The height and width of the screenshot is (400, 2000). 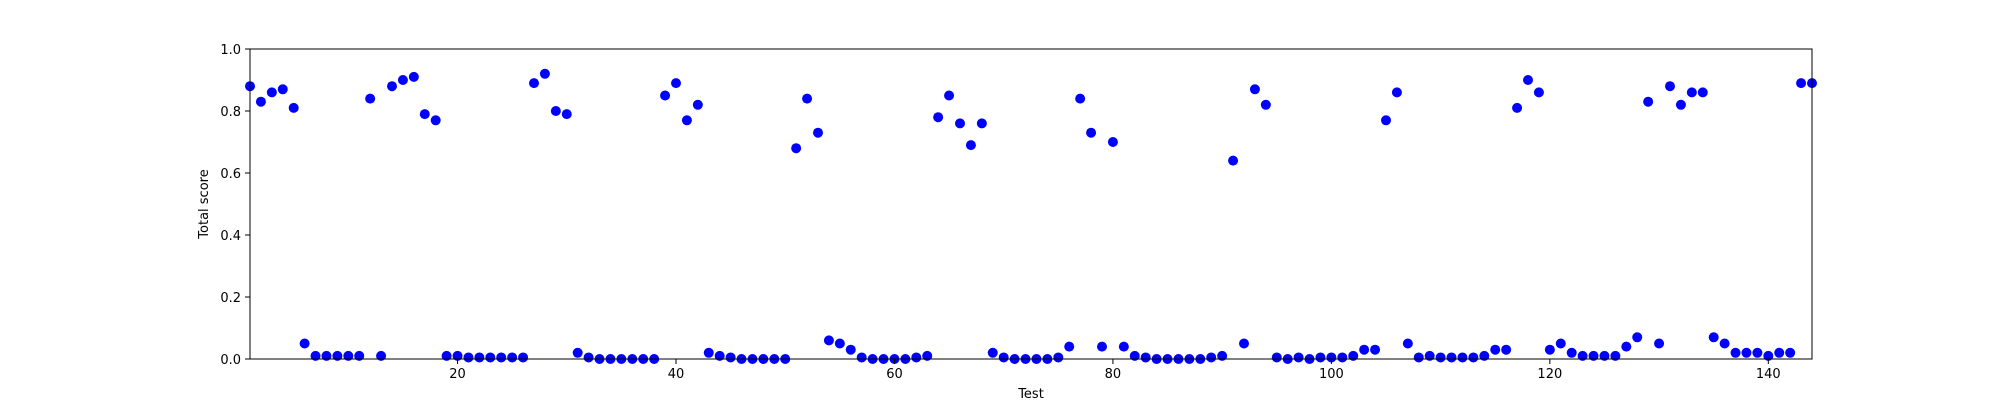 I want to click on y-tick-label: 0.4, so click(x=230, y=236).